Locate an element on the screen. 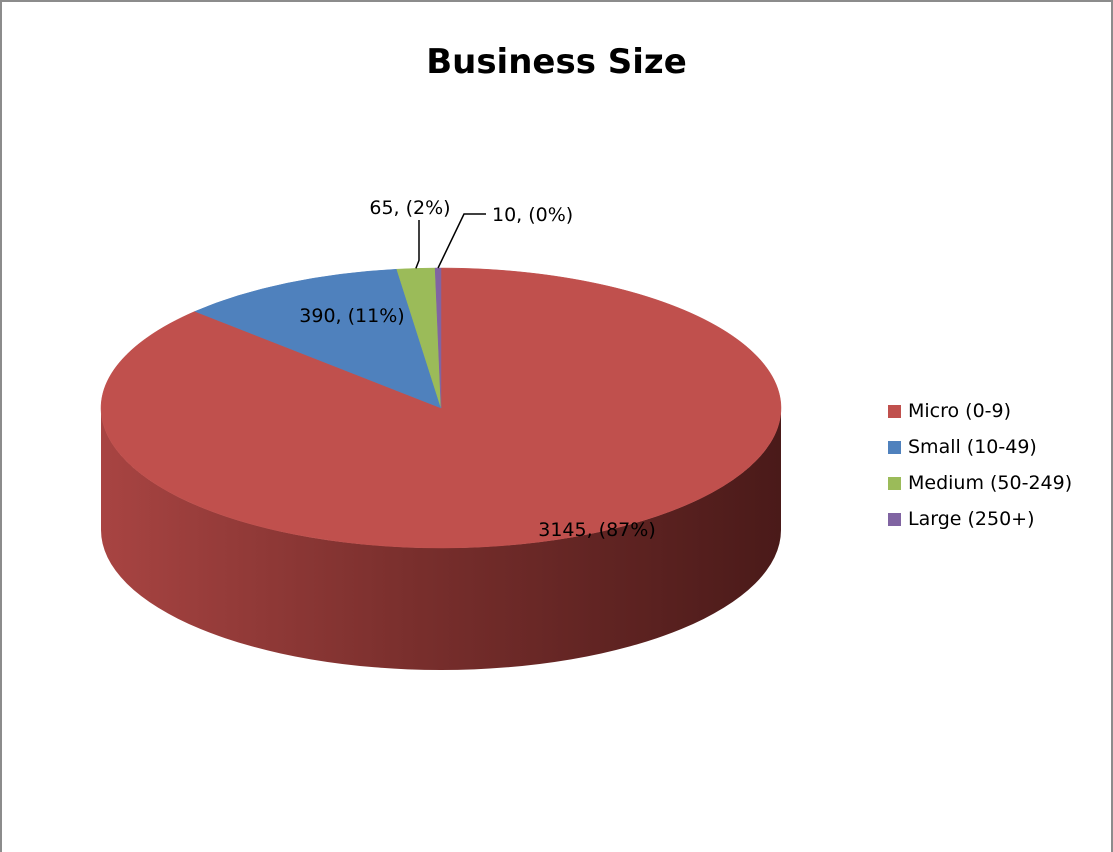 Image resolution: width=1113 pixels, height=852 pixels. leader-line-large is located at coordinates (461, 241).